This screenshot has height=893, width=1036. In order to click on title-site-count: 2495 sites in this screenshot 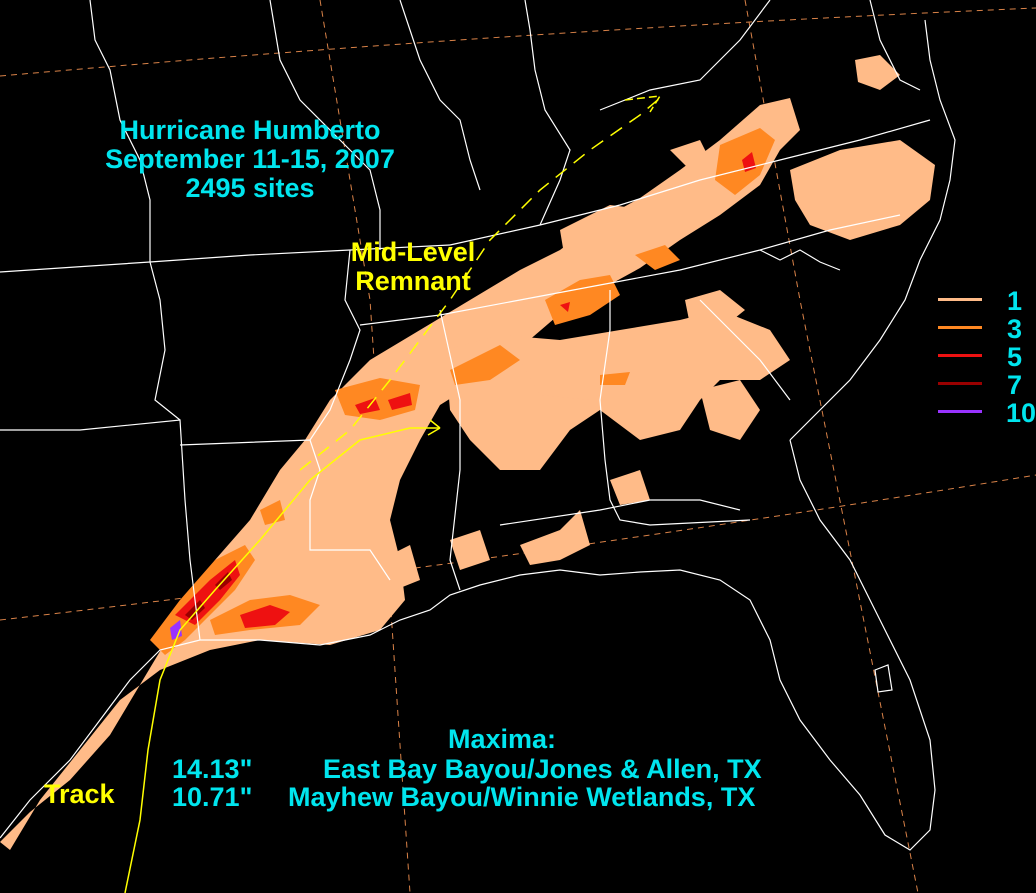, I will do `click(250, 188)`.